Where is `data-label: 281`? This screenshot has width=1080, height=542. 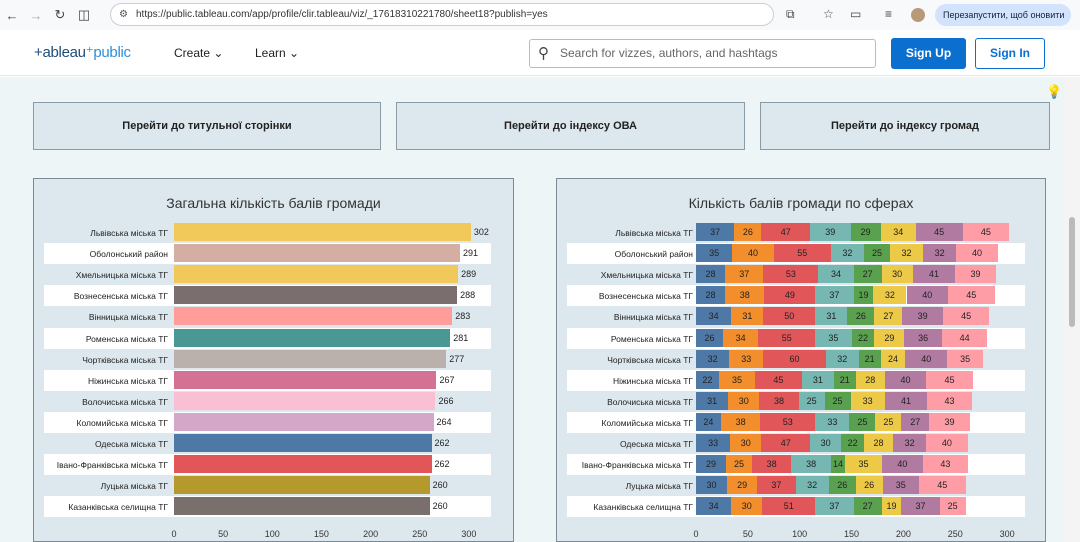 data-label: 281 is located at coordinates (461, 337).